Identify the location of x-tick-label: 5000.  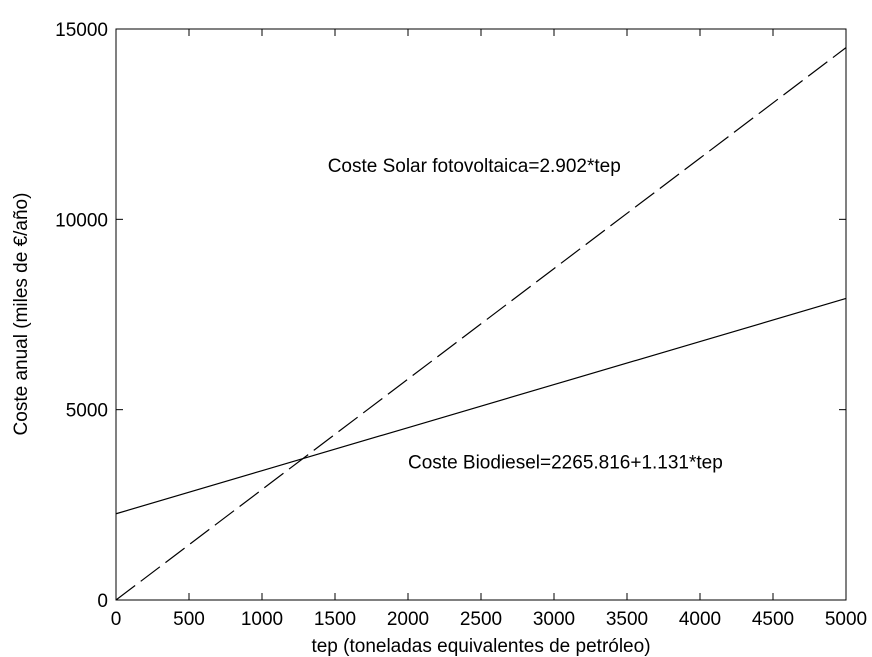
(846, 619).